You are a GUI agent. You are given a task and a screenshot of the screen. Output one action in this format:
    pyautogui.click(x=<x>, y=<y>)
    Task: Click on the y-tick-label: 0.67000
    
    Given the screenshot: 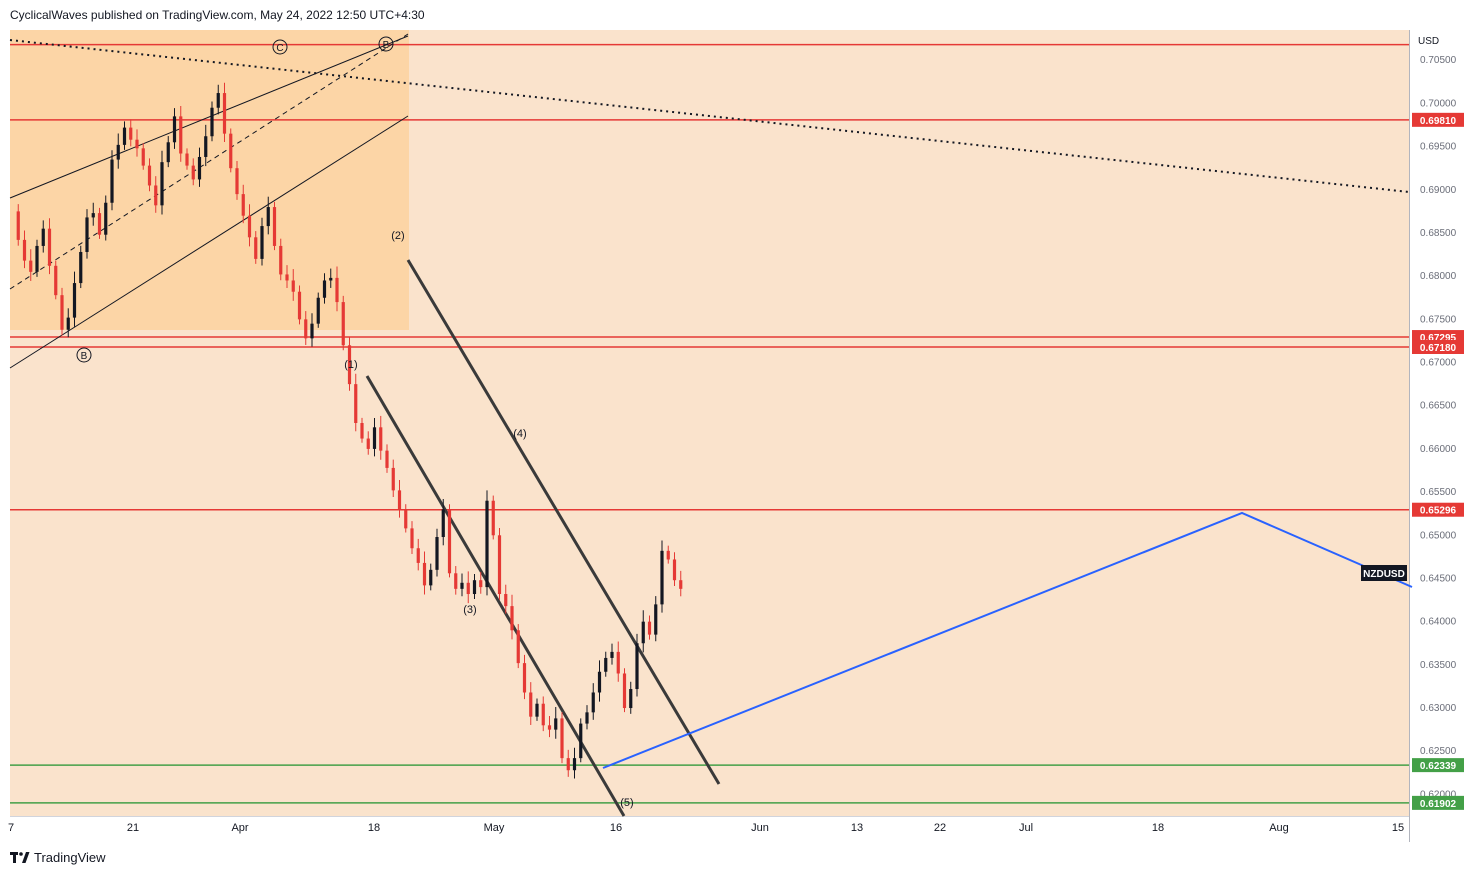 What is the action you would take?
    pyautogui.click(x=1438, y=363)
    